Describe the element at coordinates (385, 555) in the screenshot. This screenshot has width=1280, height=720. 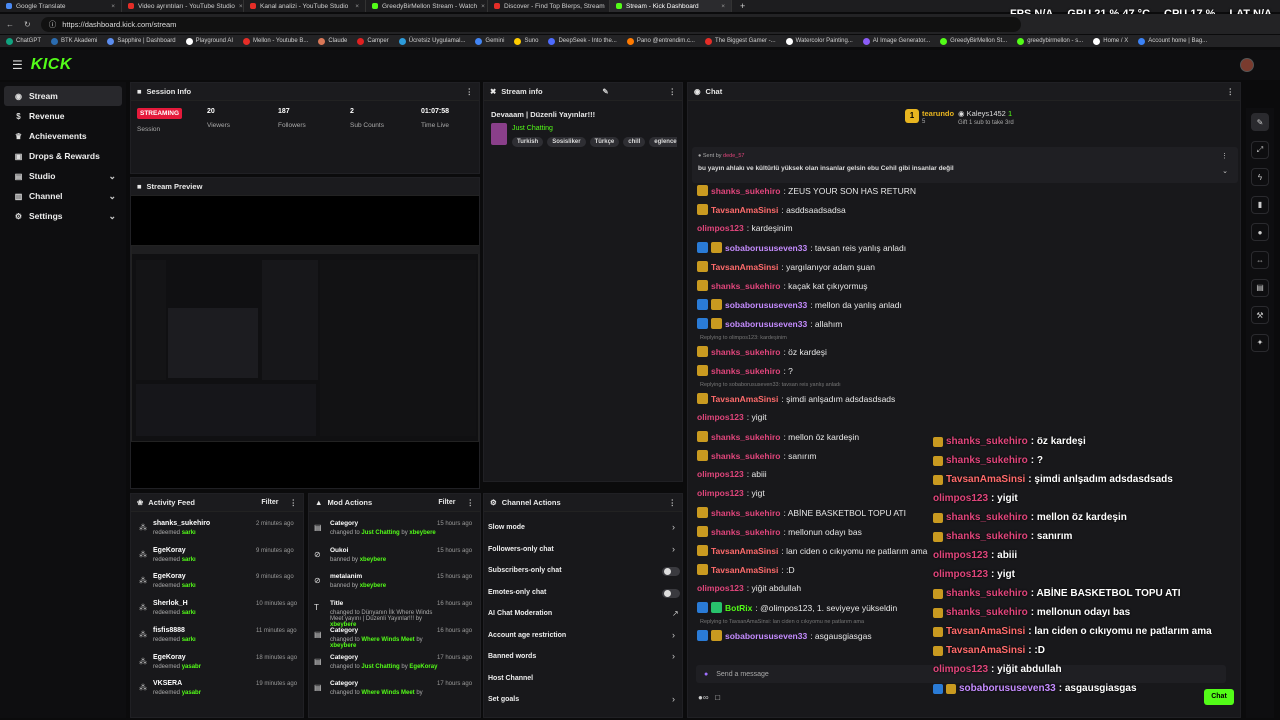
I see `list-item: Oukoi banned by xbeybere` at that location.